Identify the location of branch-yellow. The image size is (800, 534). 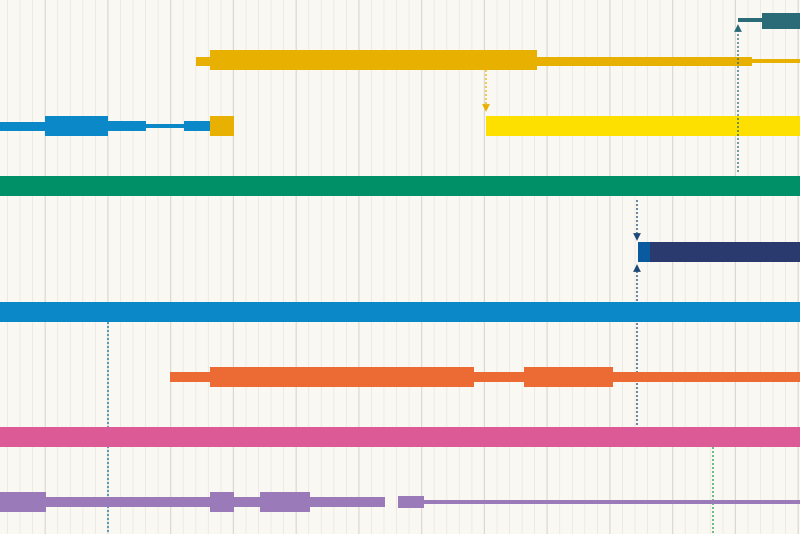
(643, 126).